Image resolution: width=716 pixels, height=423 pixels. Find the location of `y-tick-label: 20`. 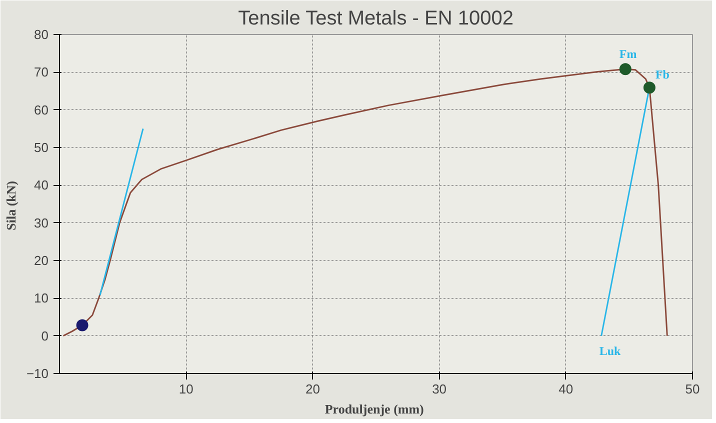

y-tick-label: 20 is located at coordinates (41, 260).